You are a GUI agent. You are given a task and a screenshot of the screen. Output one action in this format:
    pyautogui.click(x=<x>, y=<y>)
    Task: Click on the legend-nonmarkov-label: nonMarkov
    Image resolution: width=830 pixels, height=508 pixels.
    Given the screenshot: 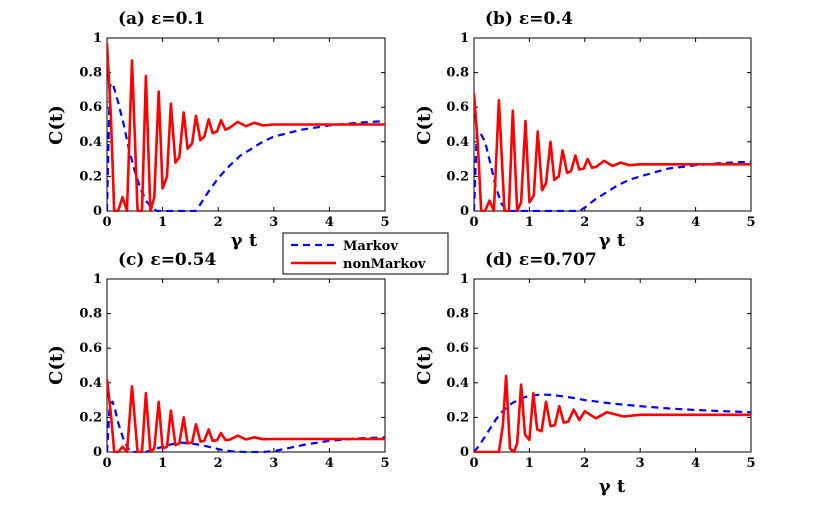 What is the action you would take?
    pyautogui.click(x=384, y=264)
    